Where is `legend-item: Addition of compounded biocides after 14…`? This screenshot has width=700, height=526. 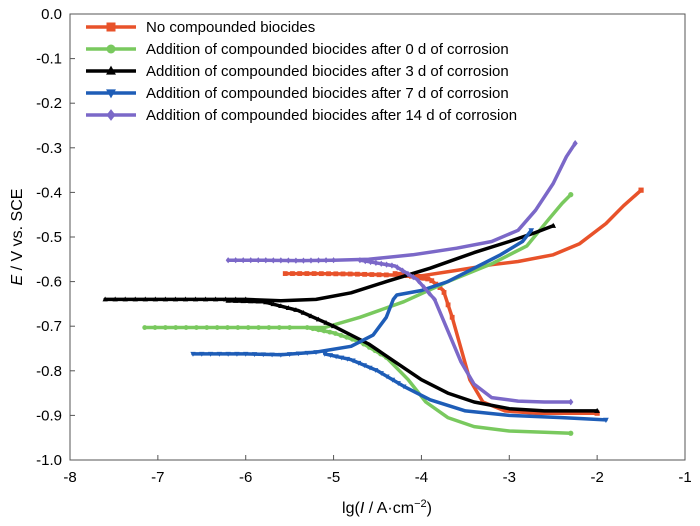 legend-item: Addition of compounded biocides after 14… is located at coordinates (301, 115).